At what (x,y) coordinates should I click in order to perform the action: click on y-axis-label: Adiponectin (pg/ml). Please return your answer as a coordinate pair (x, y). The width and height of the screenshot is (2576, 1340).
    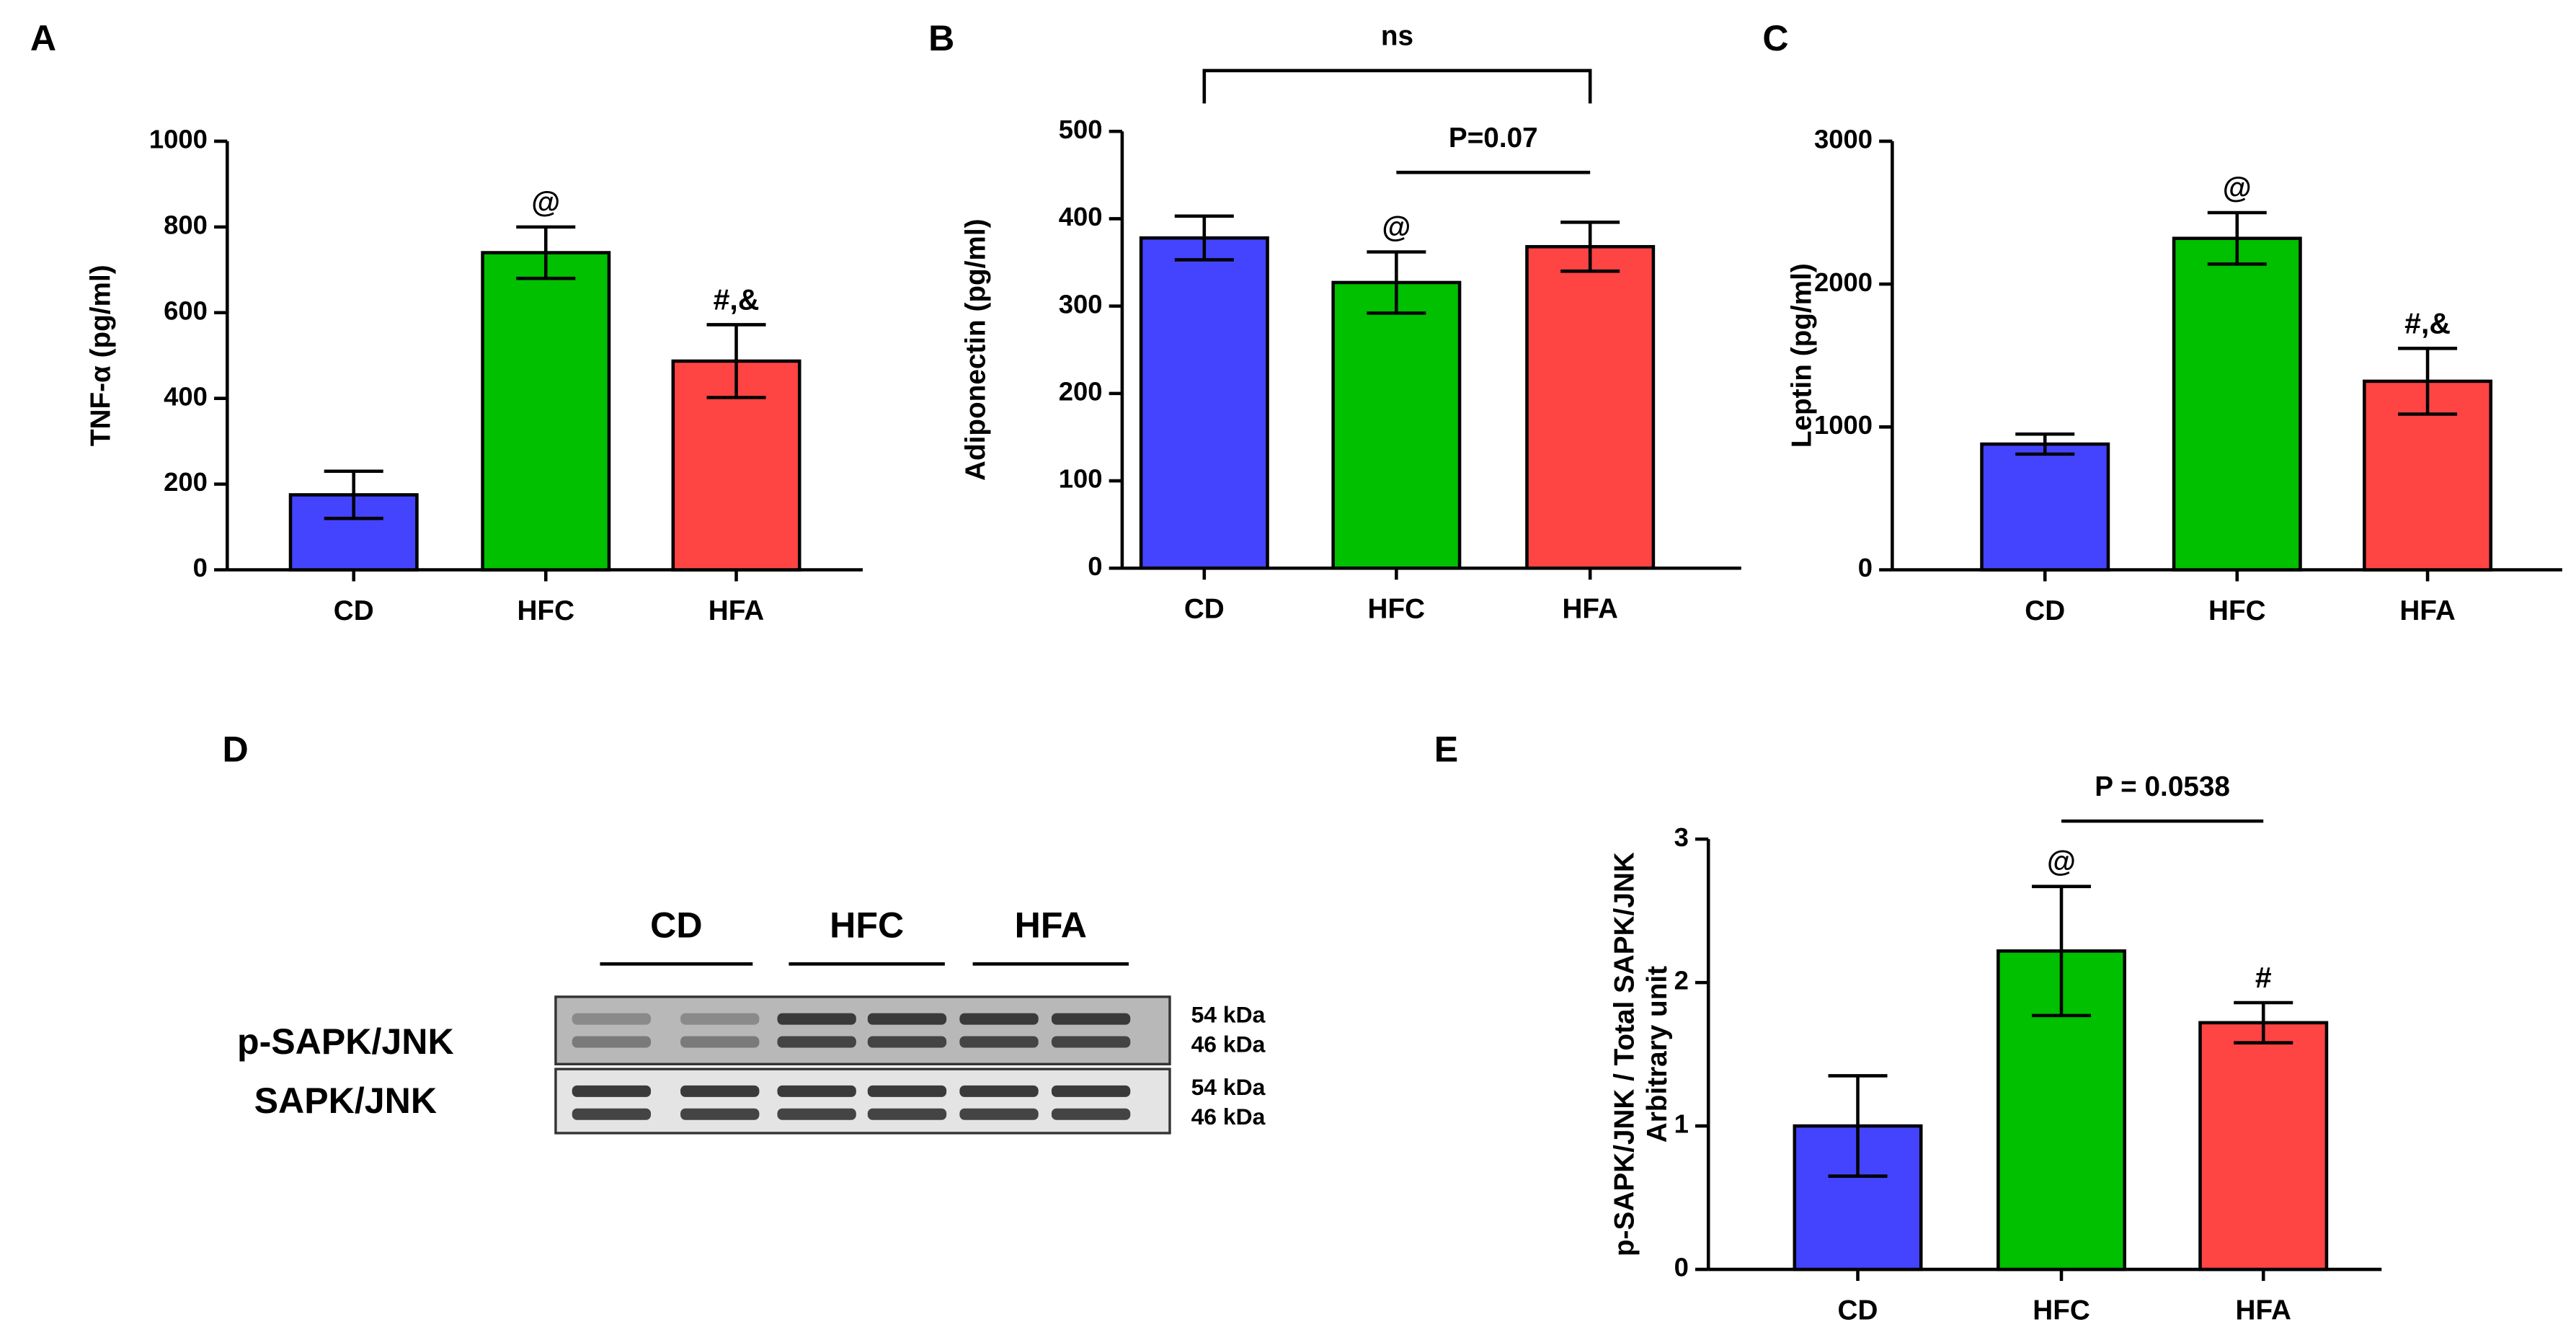
    Looking at the image, I should click on (976, 350).